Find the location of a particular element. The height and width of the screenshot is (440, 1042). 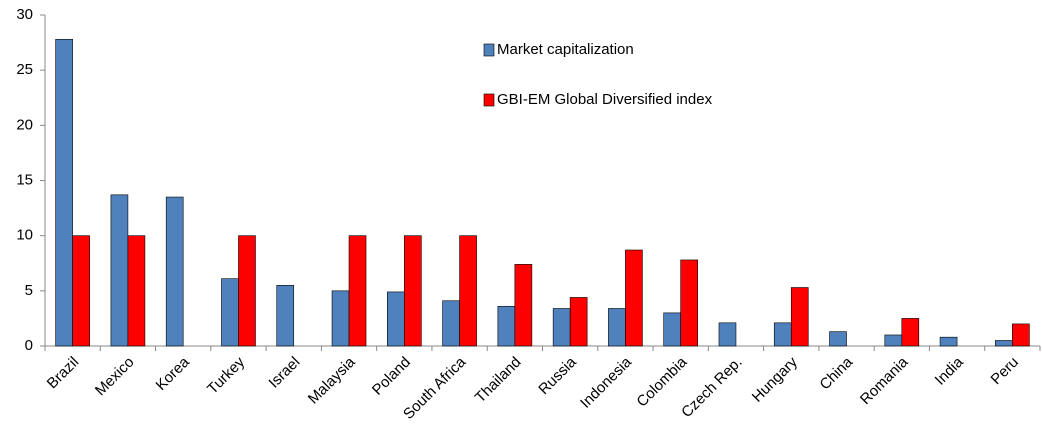

x-tick-label: Korea is located at coordinates (173, 373).